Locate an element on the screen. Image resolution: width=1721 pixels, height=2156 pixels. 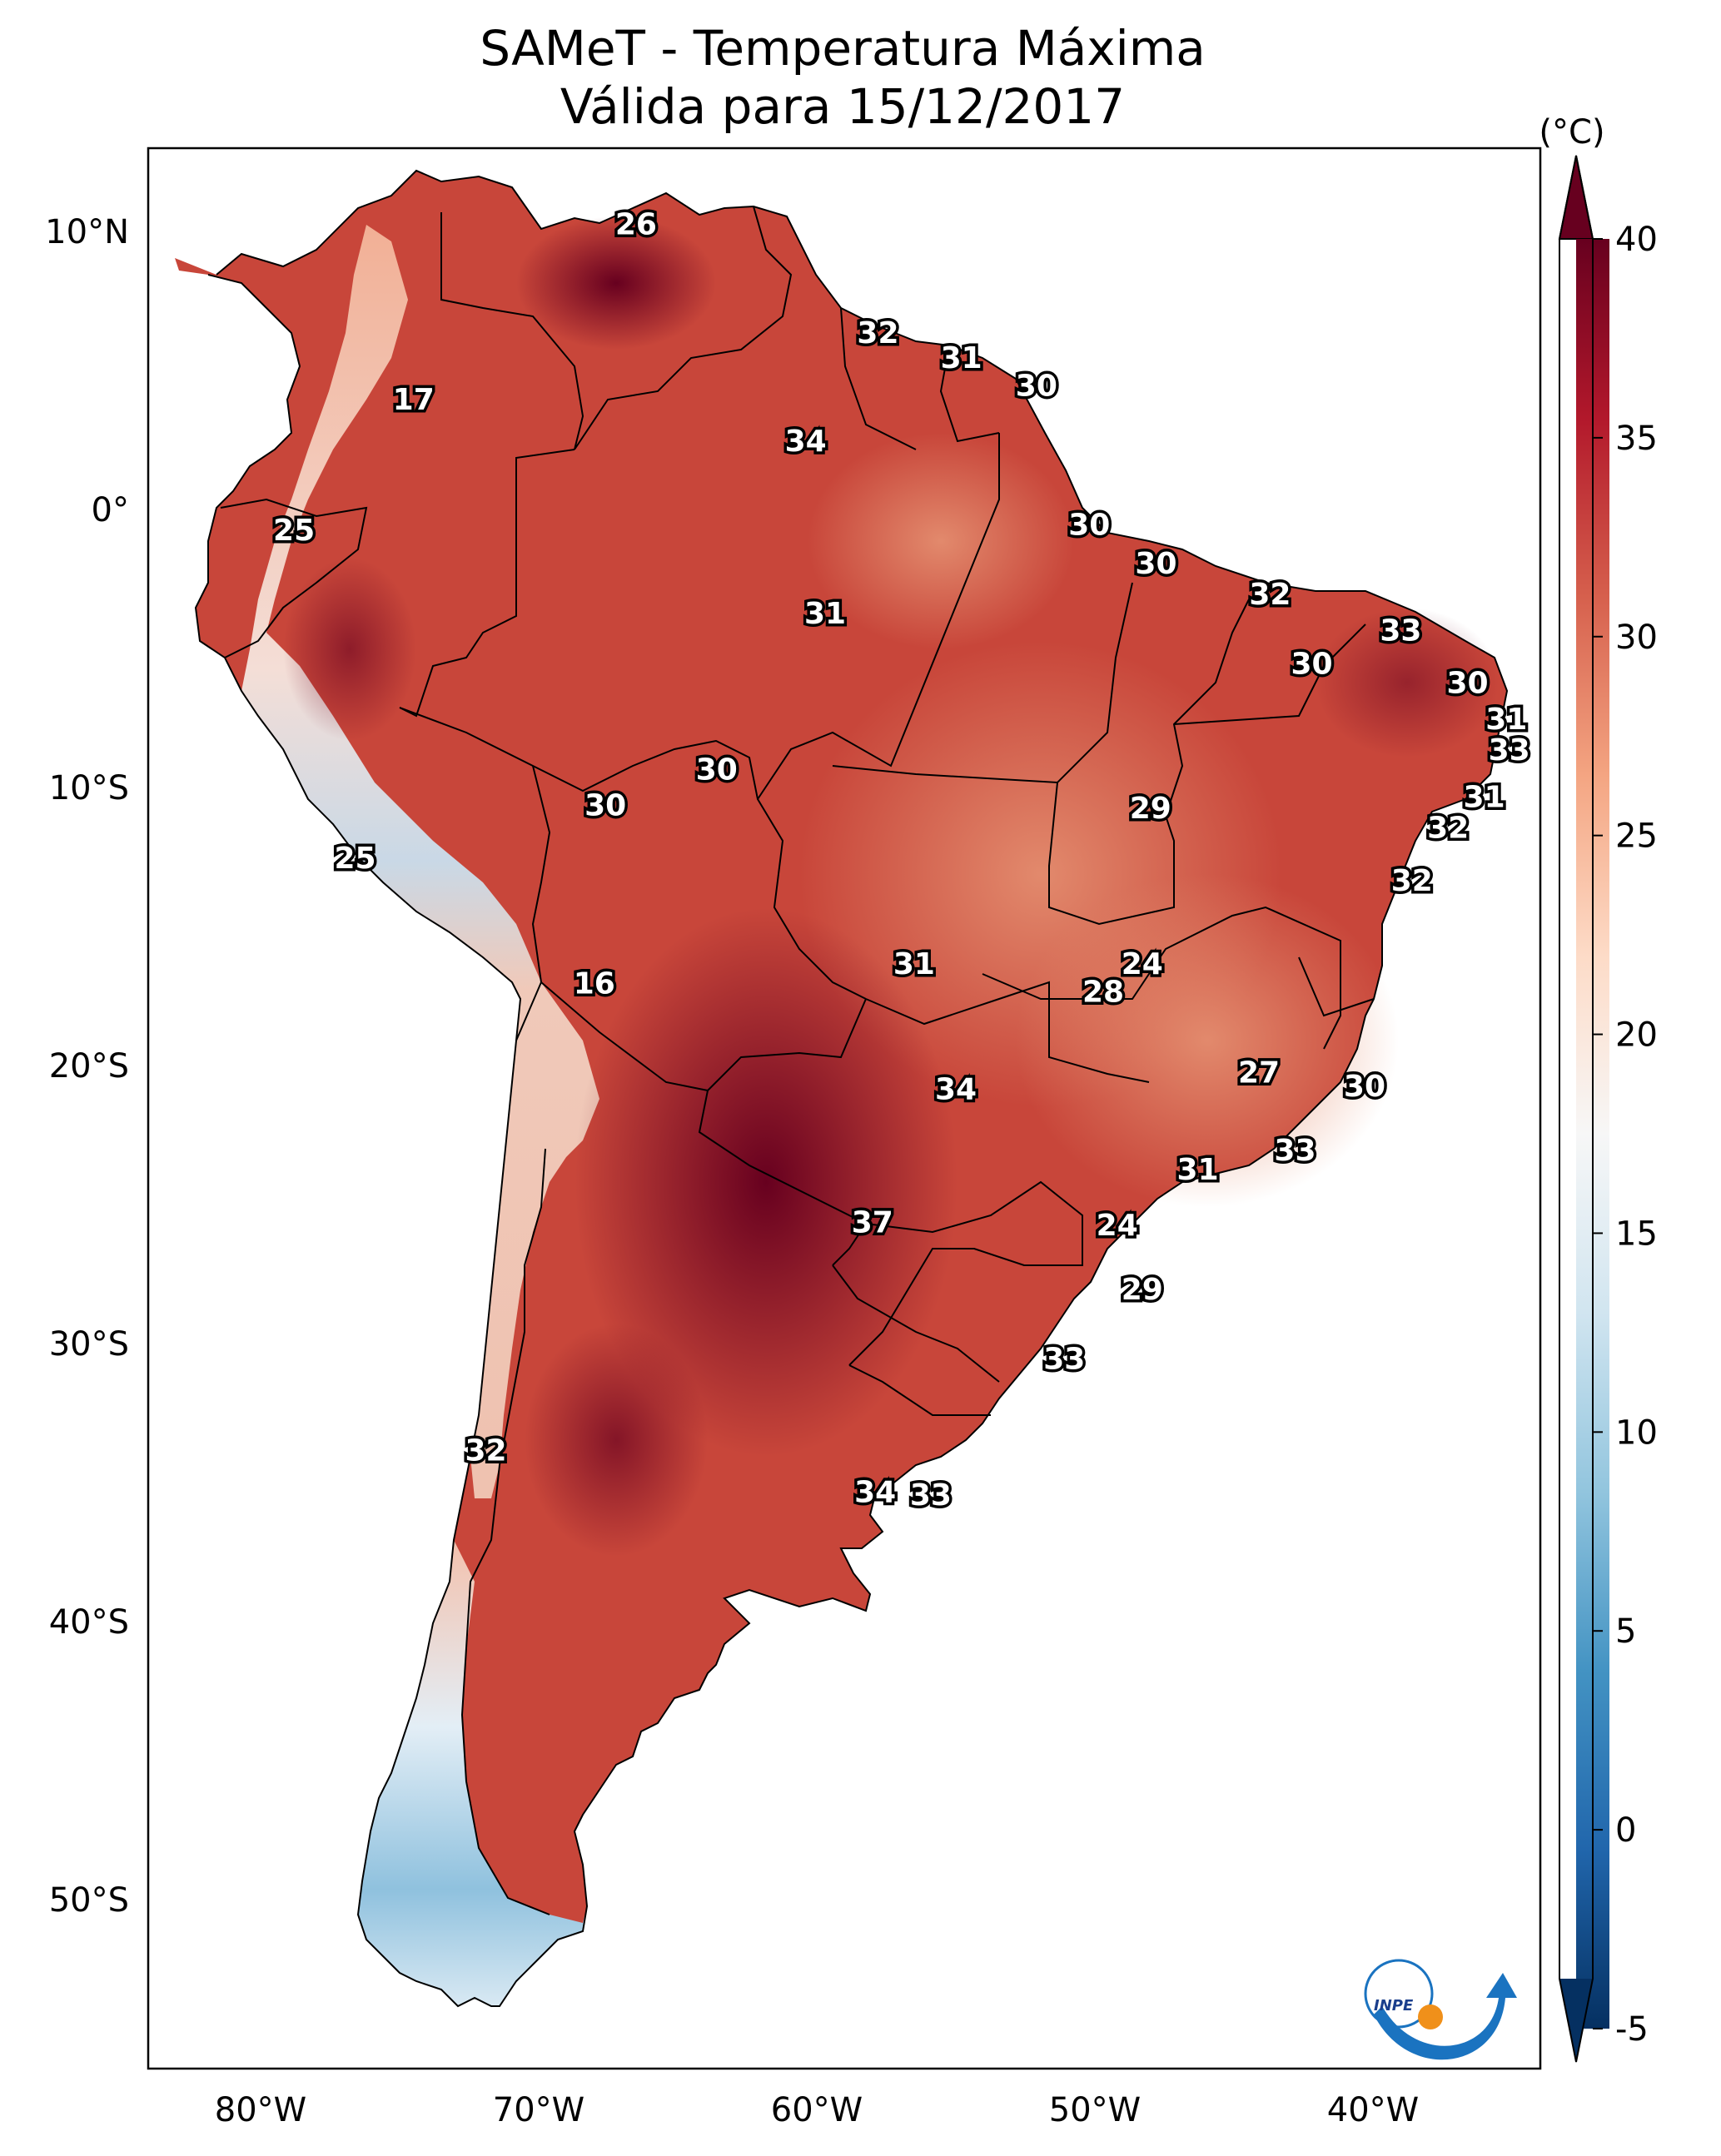
colorbar: (°C) 40 35 30 25 20 15 10 5 0 -5 is located at coordinates (1599, 1088).